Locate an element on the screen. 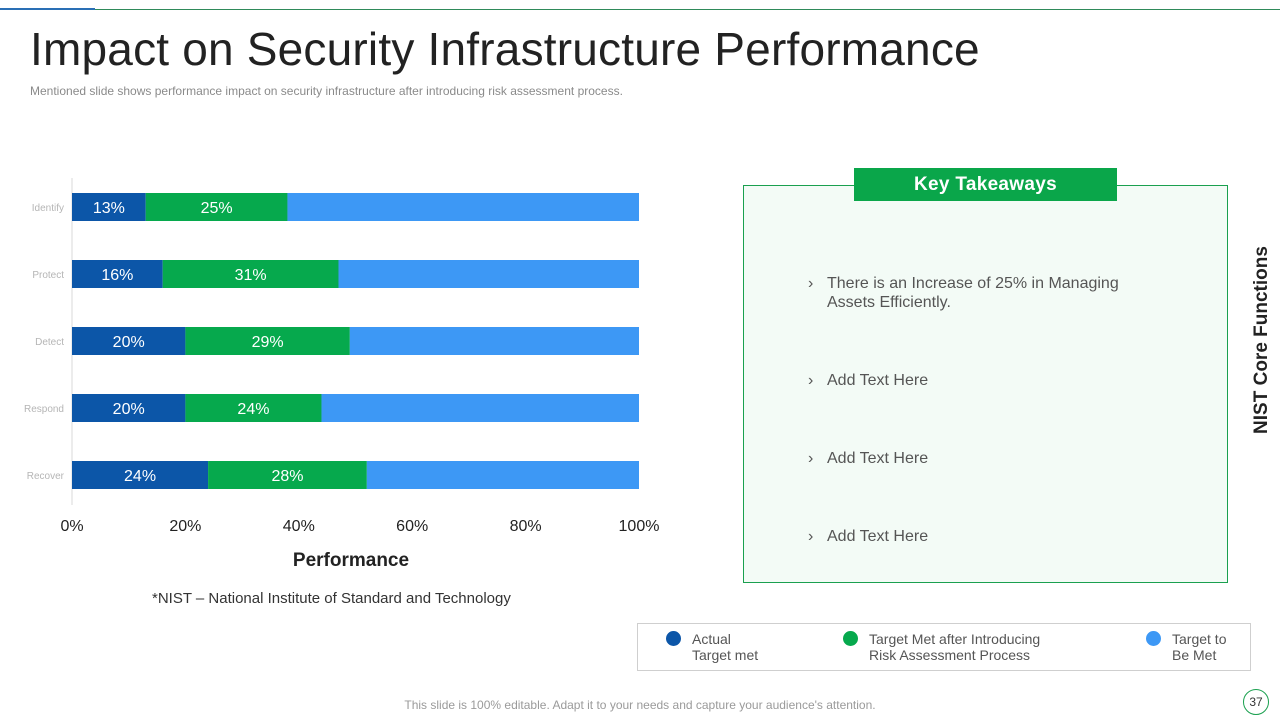 Image resolution: width=1280 pixels, height=720 pixels. top-accent-bar is located at coordinates (47, 9).